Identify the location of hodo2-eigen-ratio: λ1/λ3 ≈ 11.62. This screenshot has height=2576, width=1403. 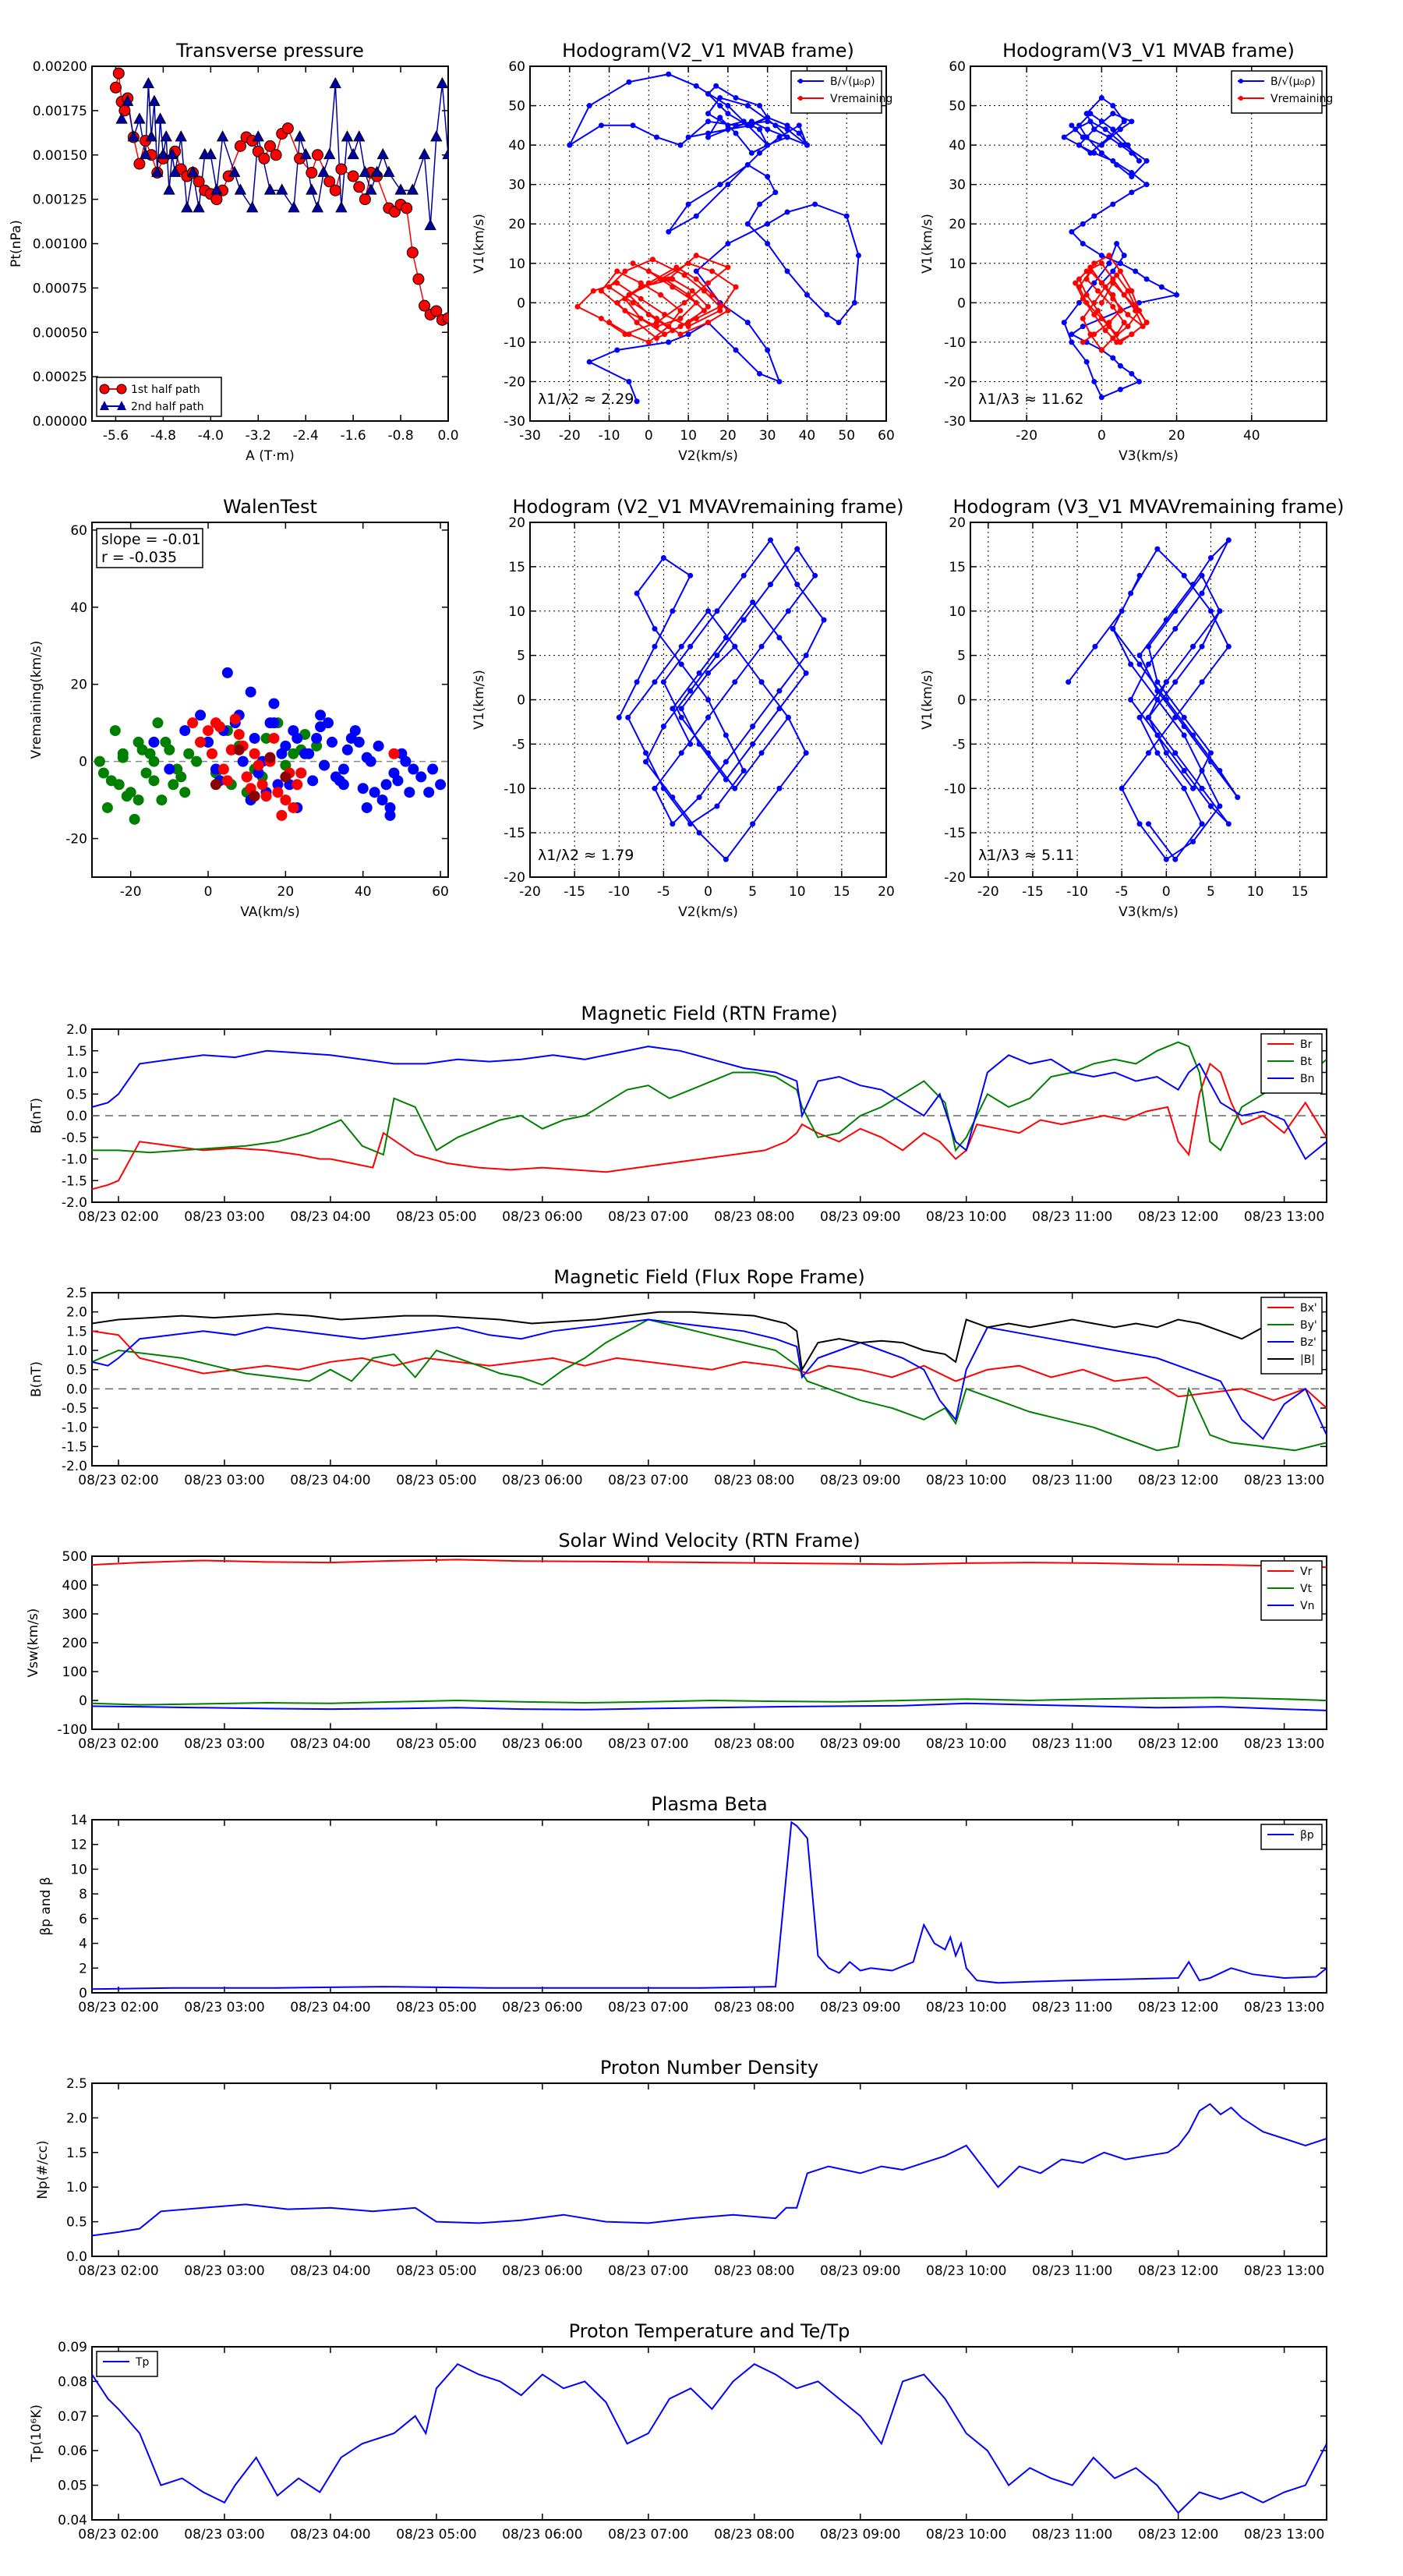
(1030, 400).